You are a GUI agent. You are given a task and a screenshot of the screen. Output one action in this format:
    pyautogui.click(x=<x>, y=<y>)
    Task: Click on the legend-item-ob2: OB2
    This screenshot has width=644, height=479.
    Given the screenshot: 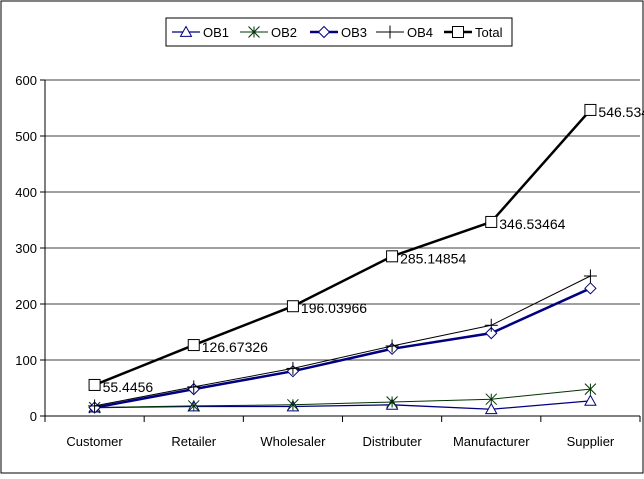 What is the action you would take?
    pyautogui.click(x=268, y=32)
    